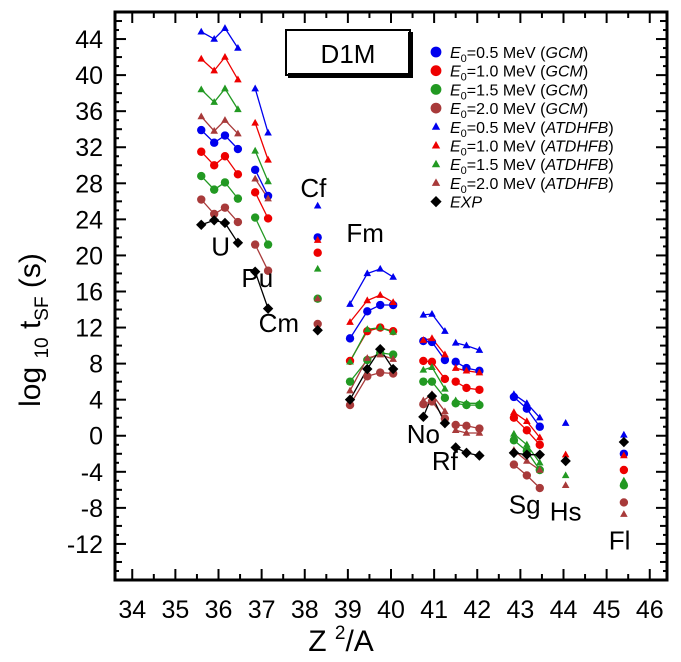 The width and height of the screenshot is (681, 662). Describe the element at coordinates (89, 329) in the screenshot. I see `y-tick-label-6: 12` at that location.